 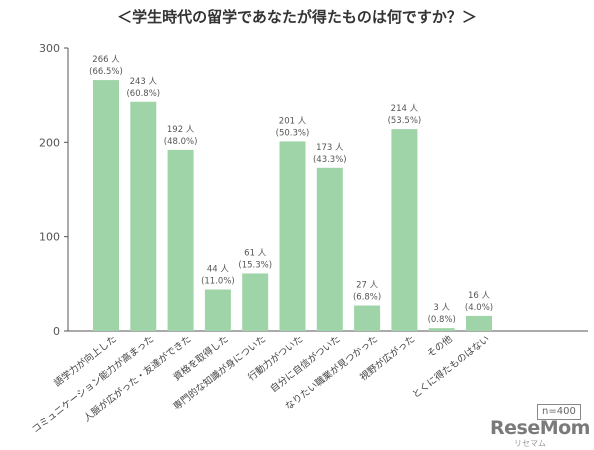 What do you see at coordinates (540, 428) in the screenshot?
I see `resemom-logo: ReseMom` at bounding box center [540, 428].